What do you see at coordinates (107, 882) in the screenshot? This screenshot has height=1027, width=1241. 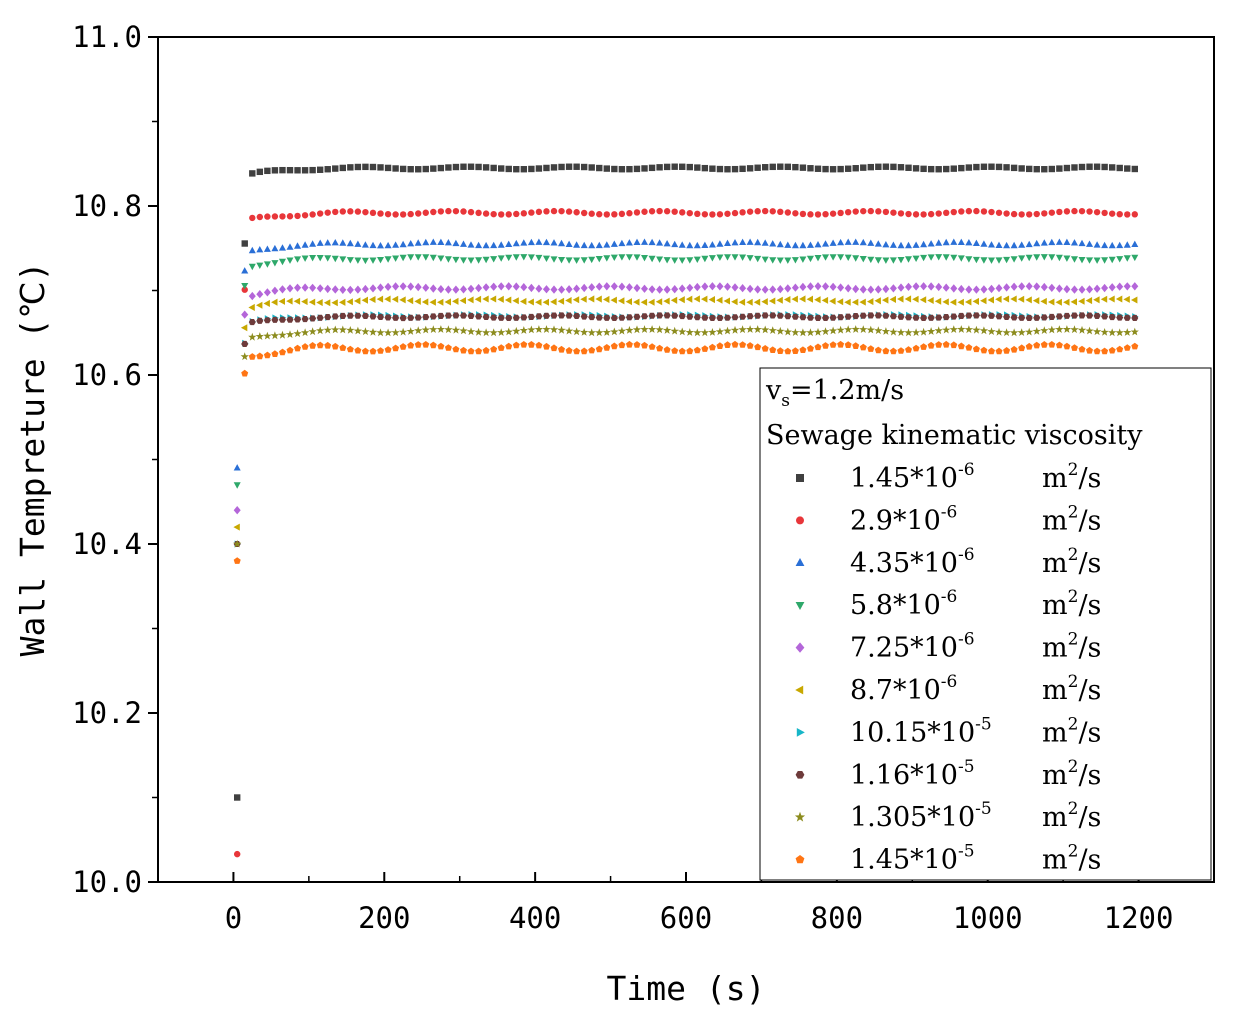 I see `y-tick-label: 10.0` at bounding box center [107, 882].